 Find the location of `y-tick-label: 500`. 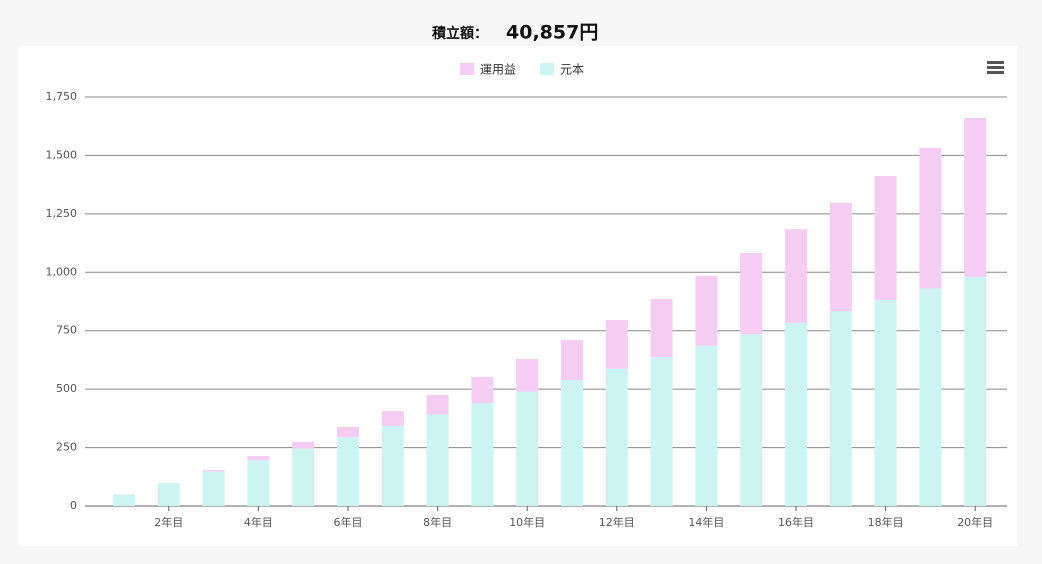

y-tick-label: 500 is located at coordinates (66, 388).